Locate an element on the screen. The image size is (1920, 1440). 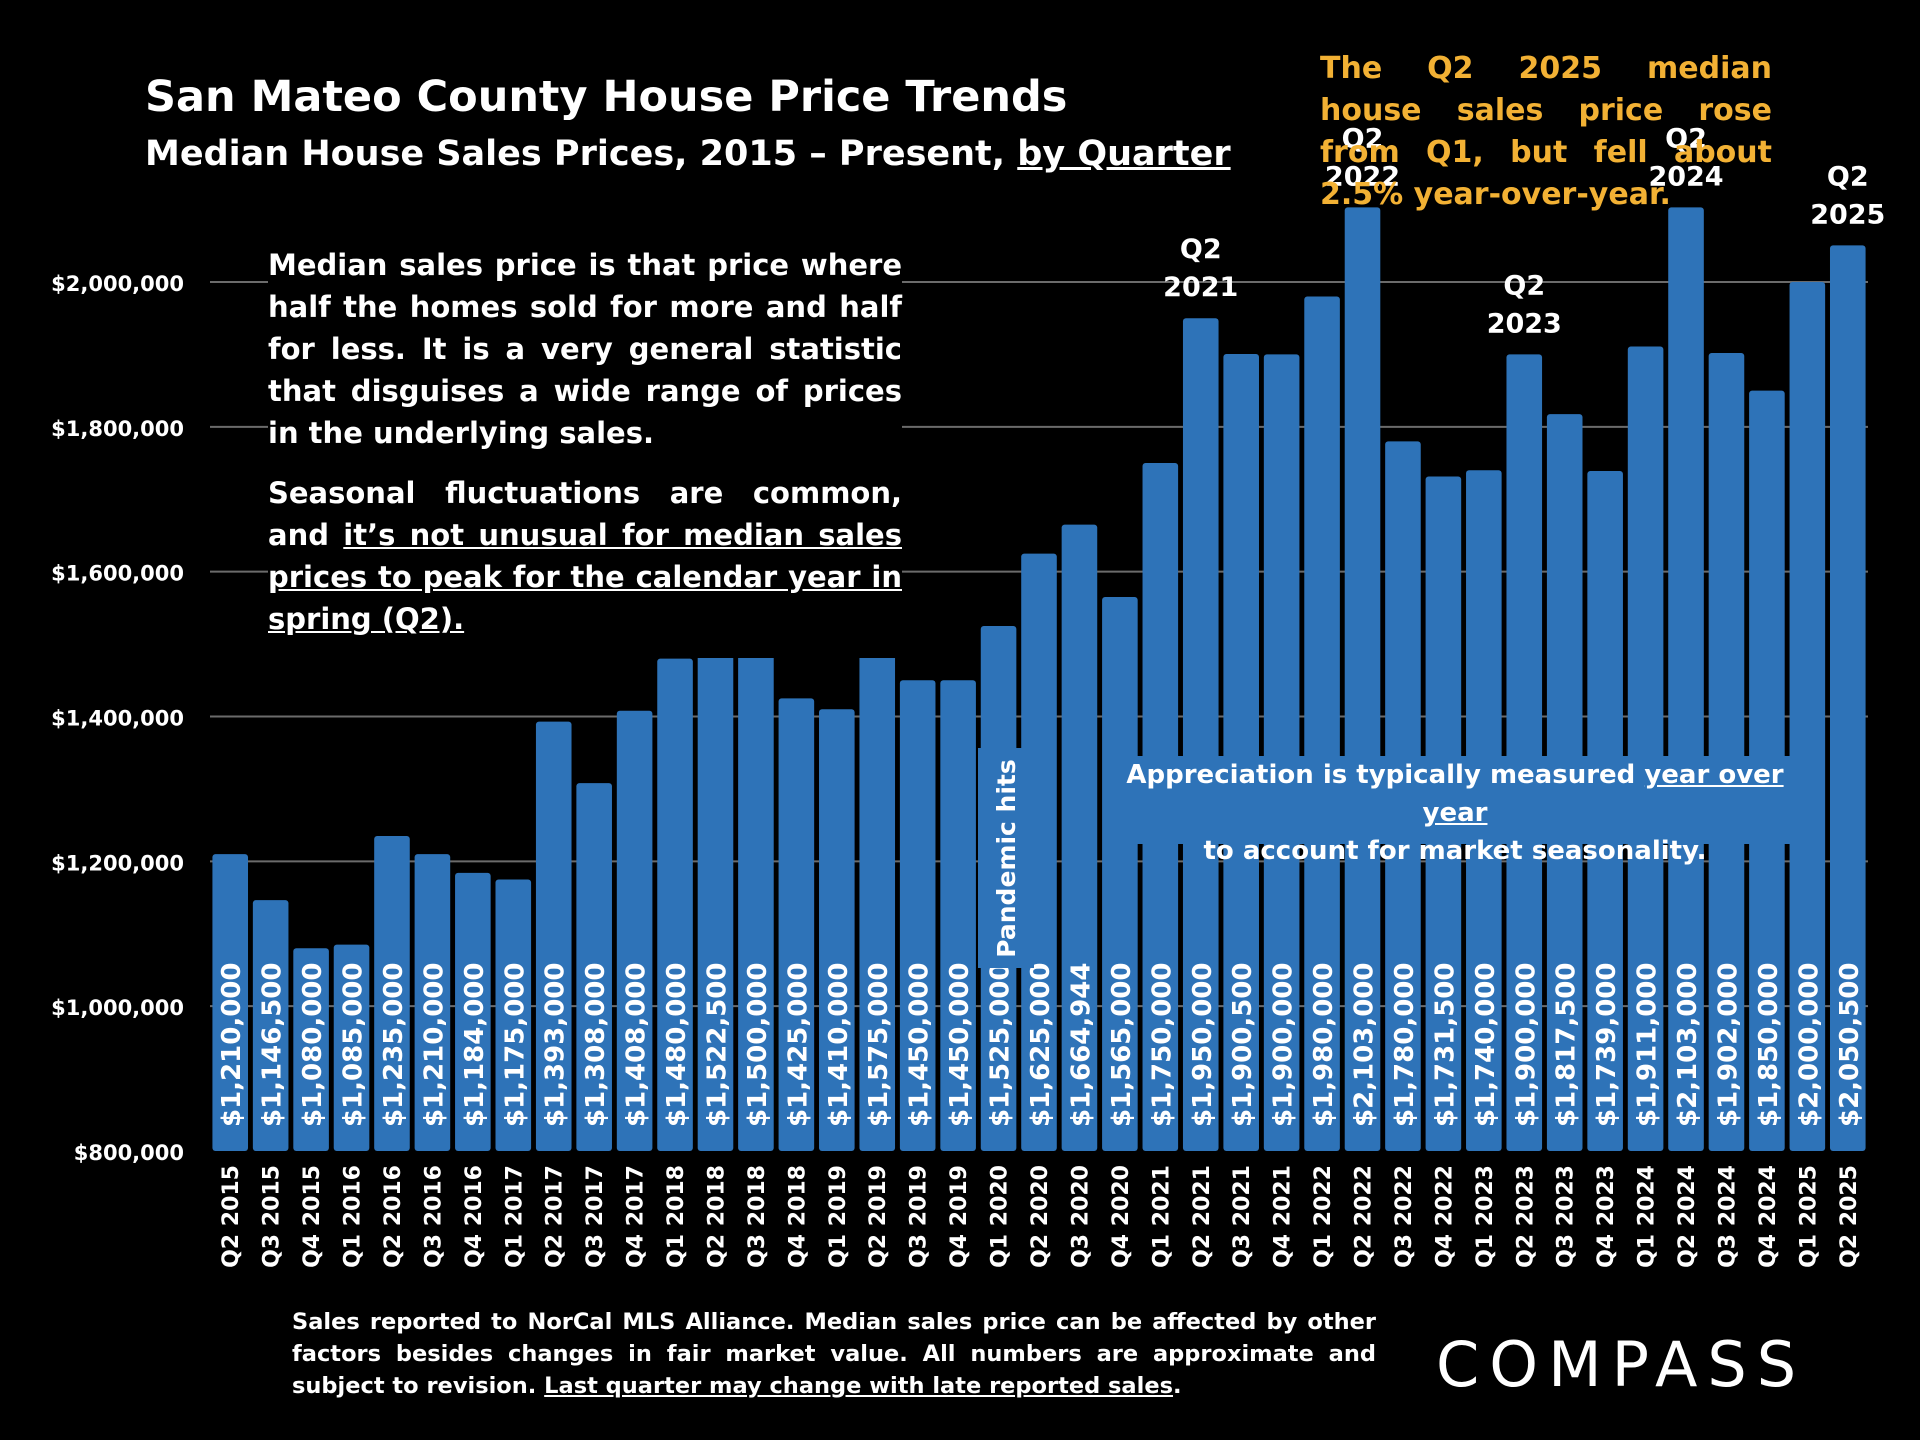
bar-value-label: $2,103,000 is located at coordinates (1365, 1045).